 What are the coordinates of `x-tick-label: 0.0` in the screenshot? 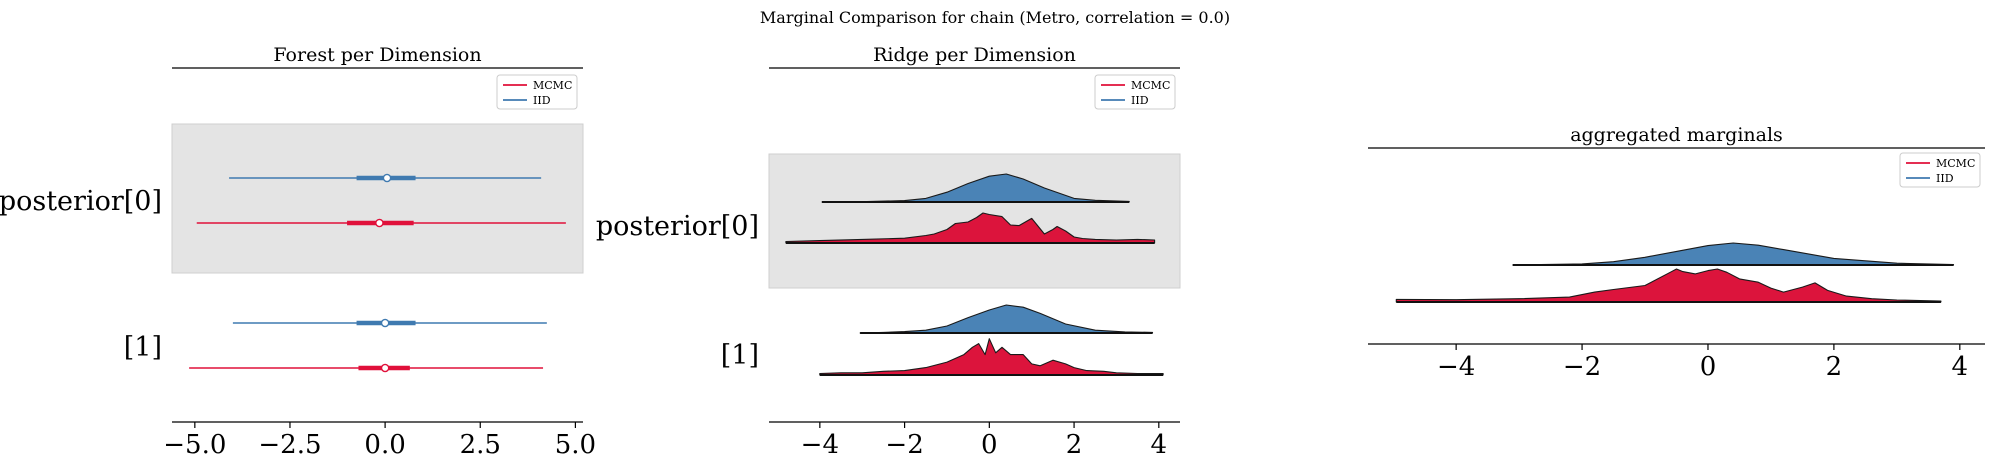 It's located at (384, 445).